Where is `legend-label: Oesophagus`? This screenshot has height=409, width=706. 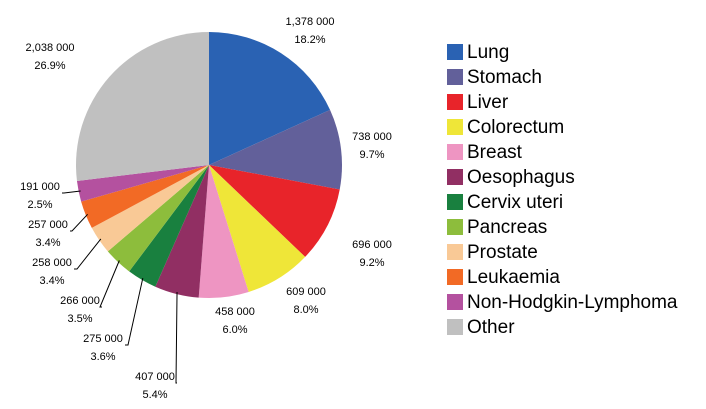 legend-label: Oesophagus is located at coordinates (521, 177).